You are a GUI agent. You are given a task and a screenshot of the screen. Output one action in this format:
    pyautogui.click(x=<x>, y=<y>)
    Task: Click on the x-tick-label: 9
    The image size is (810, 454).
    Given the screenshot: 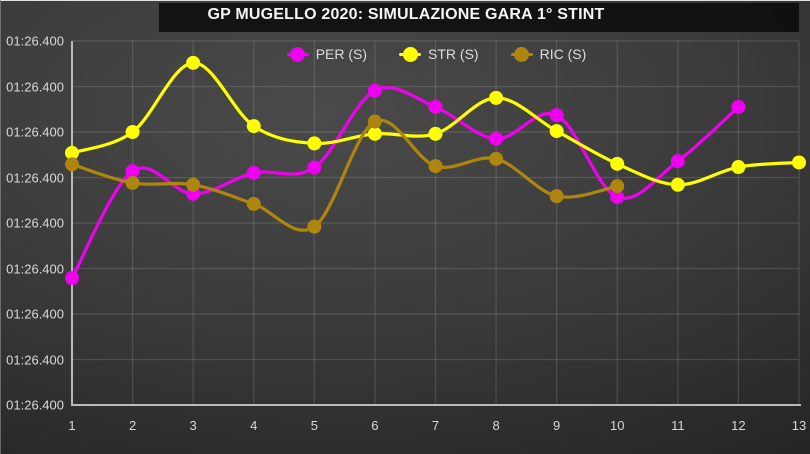 What is the action you would take?
    pyautogui.click(x=557, y=425)
    